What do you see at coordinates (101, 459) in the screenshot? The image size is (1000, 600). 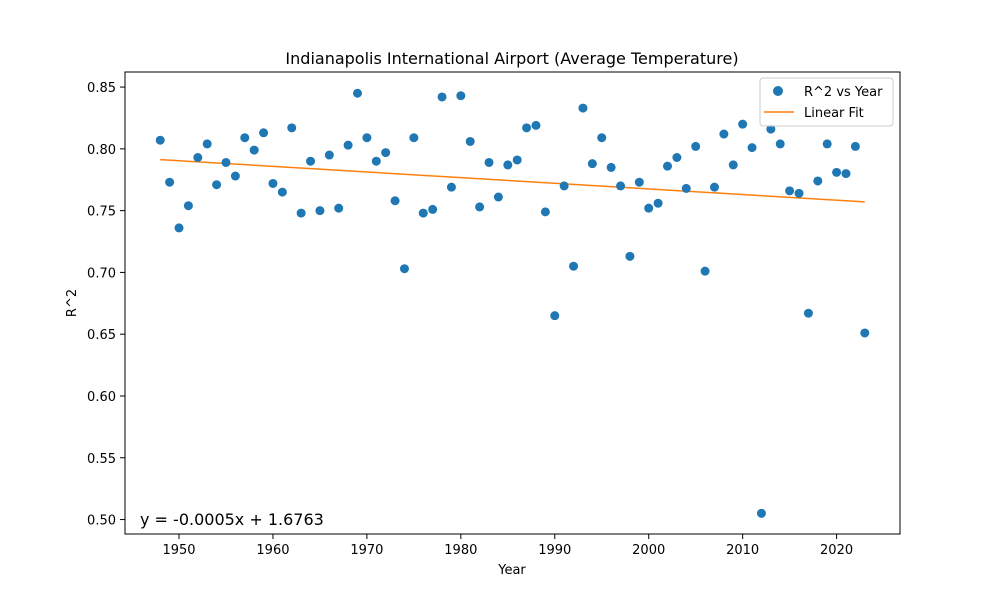 I see `y-tick-label: 0.55` at bounding box center [101, 459].